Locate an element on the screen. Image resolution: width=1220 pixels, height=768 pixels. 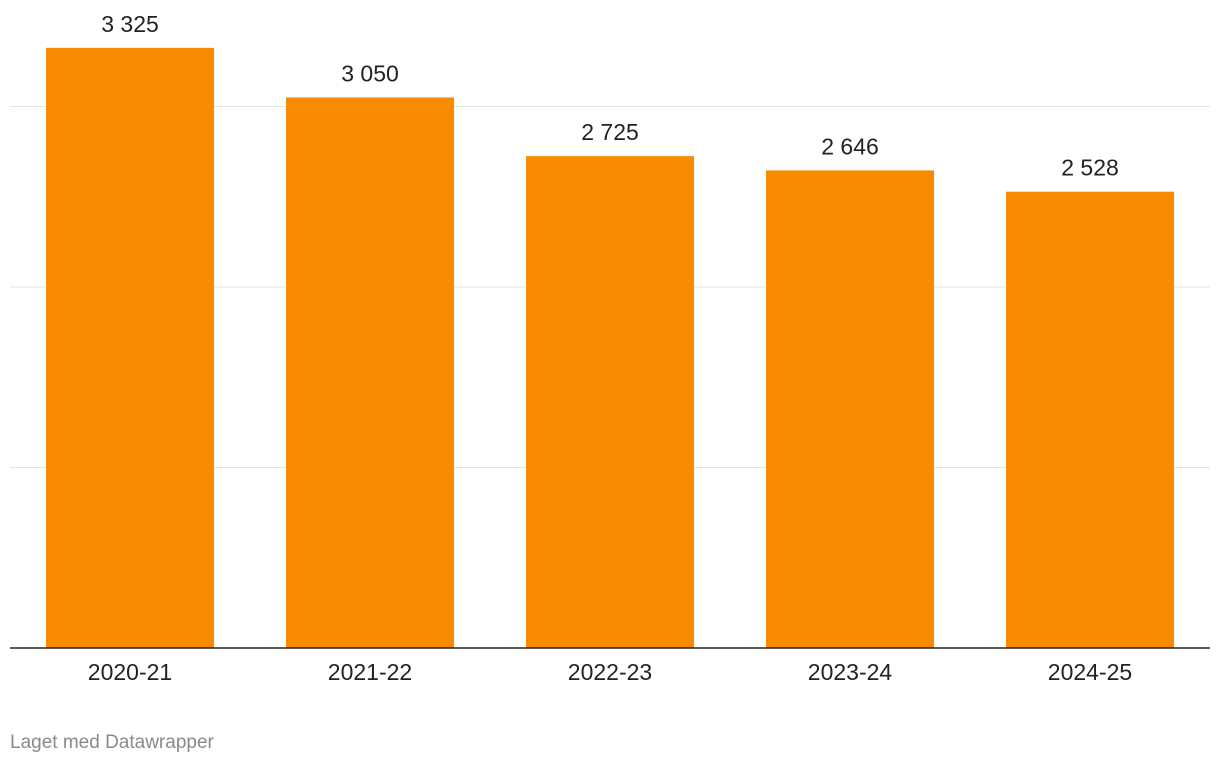
x-tick-label: 2024-25 is located at coordinates (1090, 672).